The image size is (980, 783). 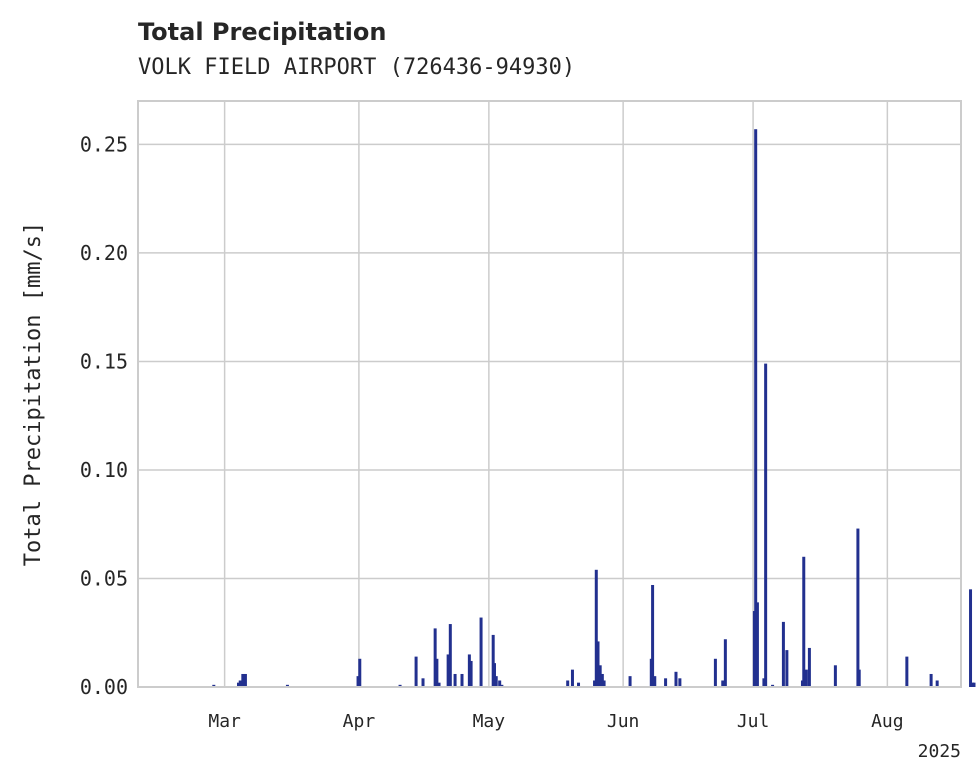 I want to click on x-axis-ticks: Mar Apr May Jun Jul Aug, so click(x=555, y=721).